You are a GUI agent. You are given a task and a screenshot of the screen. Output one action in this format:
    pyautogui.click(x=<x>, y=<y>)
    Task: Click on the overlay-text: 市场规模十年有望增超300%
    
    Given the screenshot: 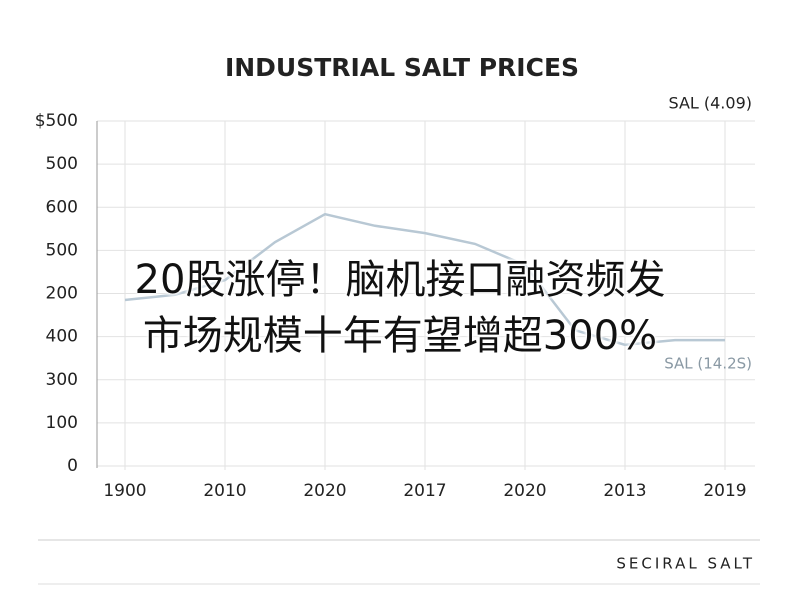 What is the action you would take?
    pyautogui.click(x=400, y=336)
    